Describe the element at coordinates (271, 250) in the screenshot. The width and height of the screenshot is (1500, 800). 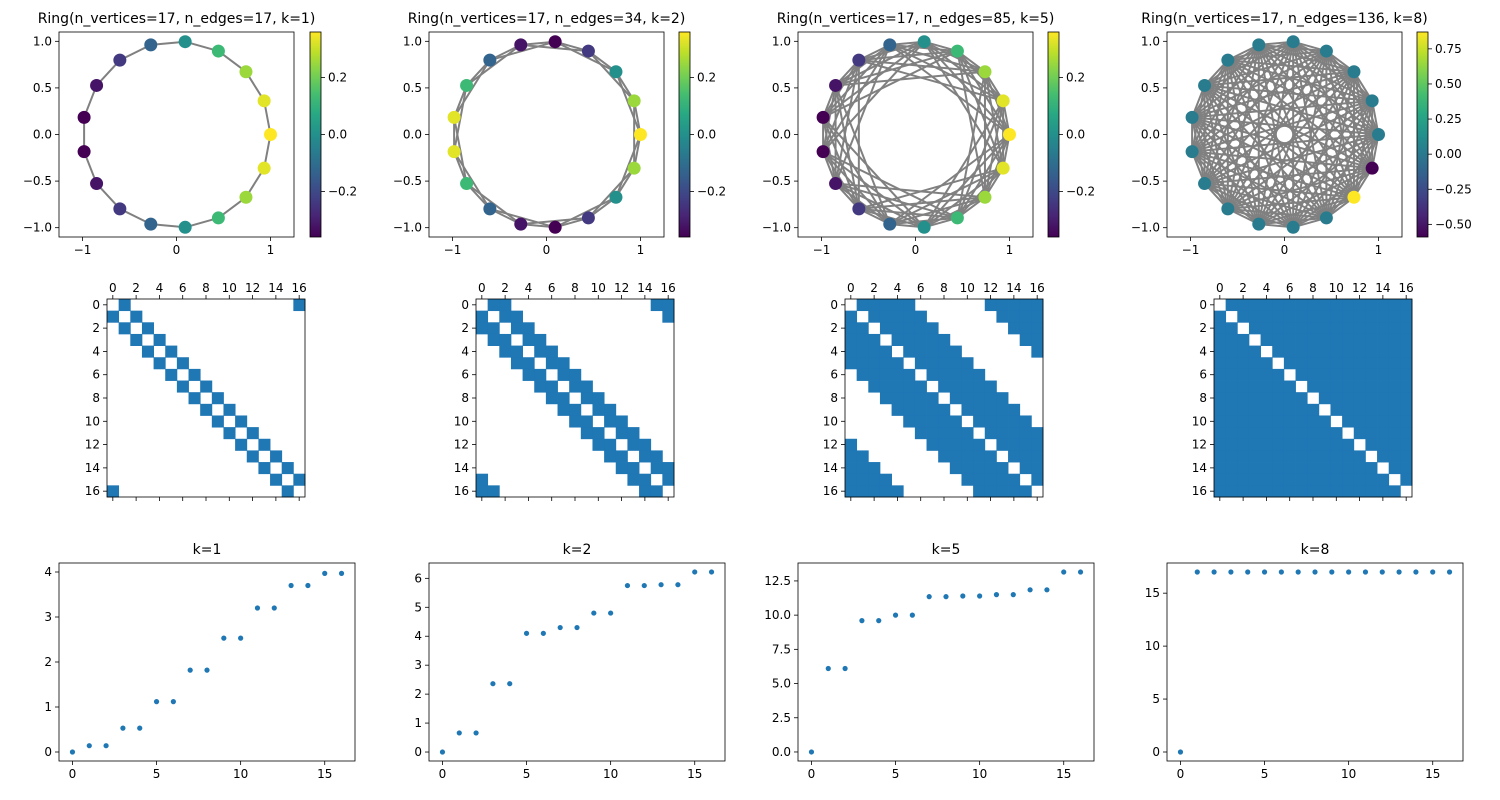
I see `x-tick-label: 1` at that location.